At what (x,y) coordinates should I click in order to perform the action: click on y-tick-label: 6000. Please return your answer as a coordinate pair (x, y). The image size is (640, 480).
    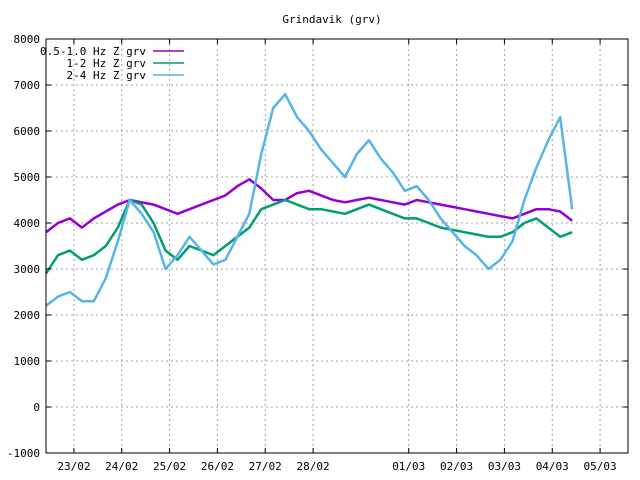
    Looking at the image, I should click on (27, 131).